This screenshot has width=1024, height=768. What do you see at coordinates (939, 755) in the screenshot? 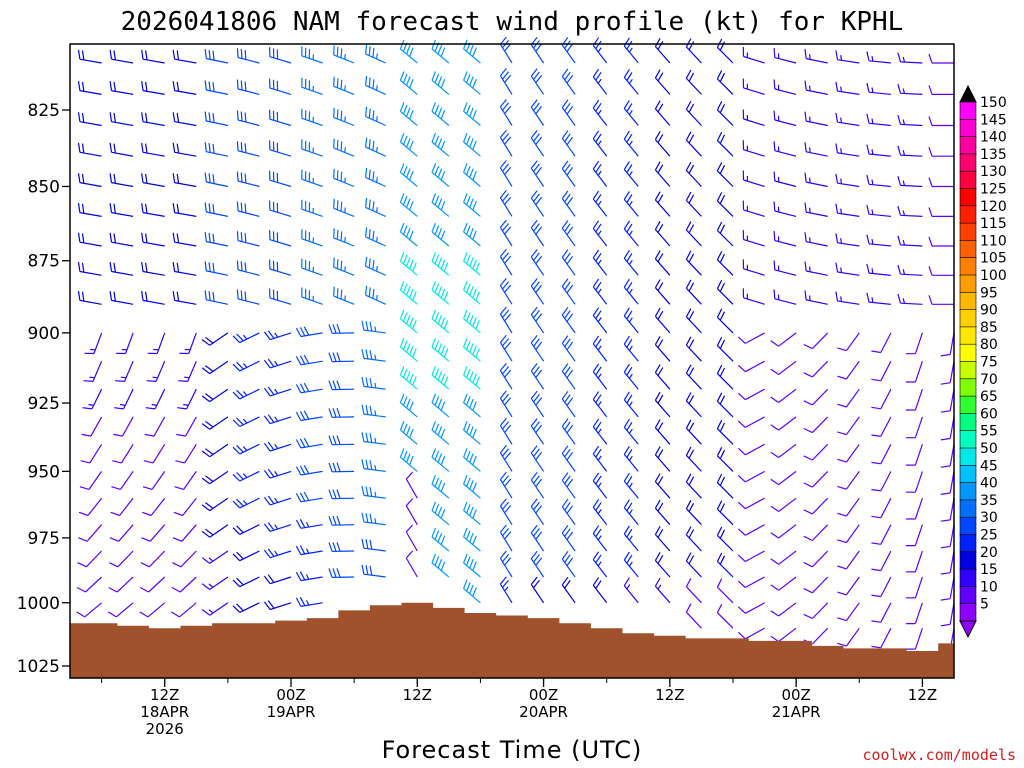
I see `credit-link: coolwx.com/models` at bounding box center [939, 755].